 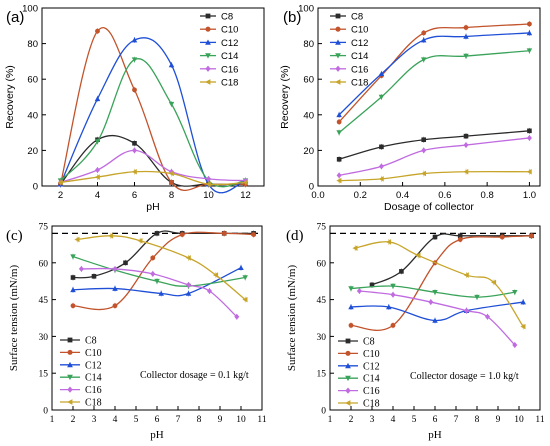 I want to click on x-tick-label: 3, so click(x=372, y=420).